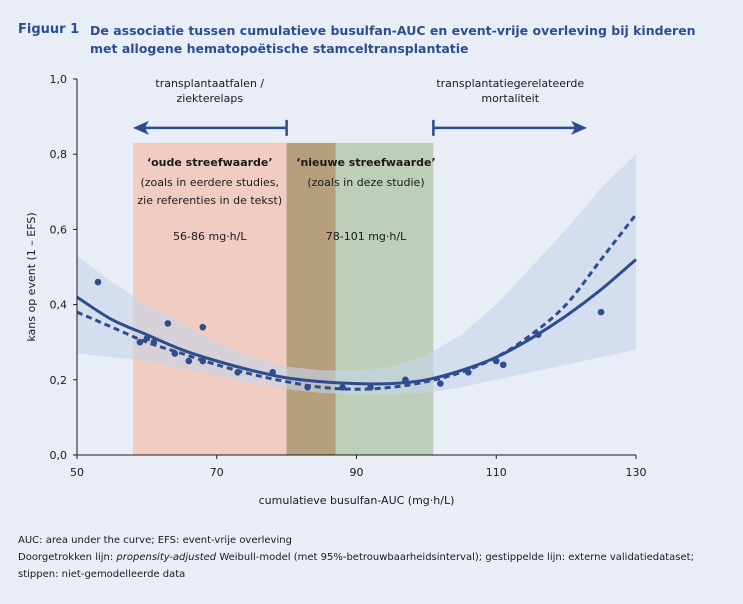 Image resolution: width=743 pixels, height=604 pixels. What do you see at coordinates (311, 299) in the screenshot?
I see `region-overlap` at bounding box center [311, 299].